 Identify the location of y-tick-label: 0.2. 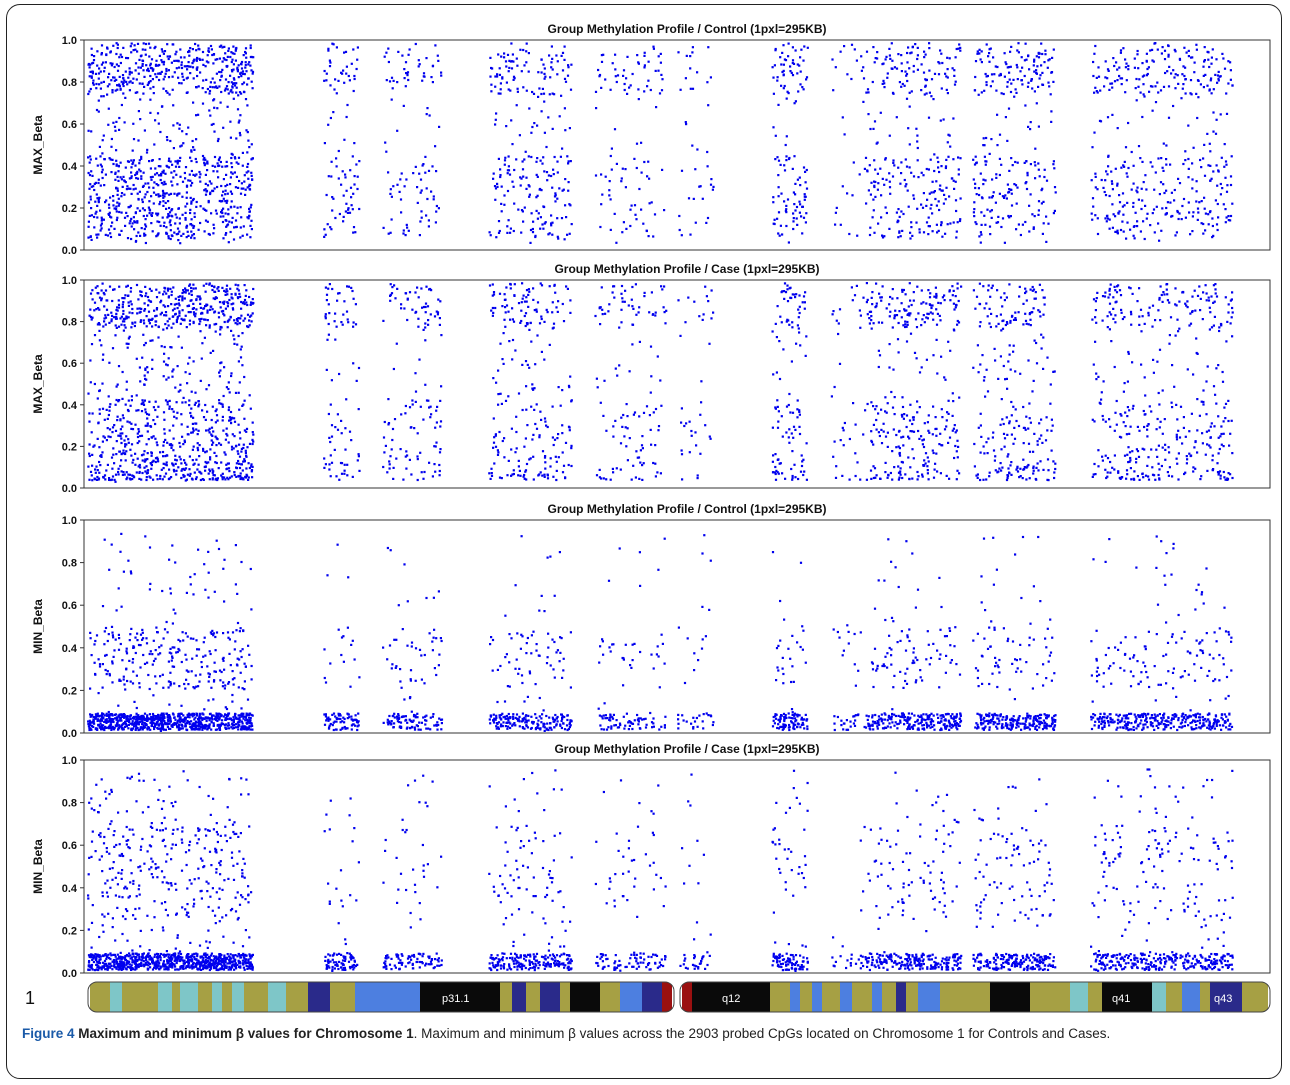
(69, 447).